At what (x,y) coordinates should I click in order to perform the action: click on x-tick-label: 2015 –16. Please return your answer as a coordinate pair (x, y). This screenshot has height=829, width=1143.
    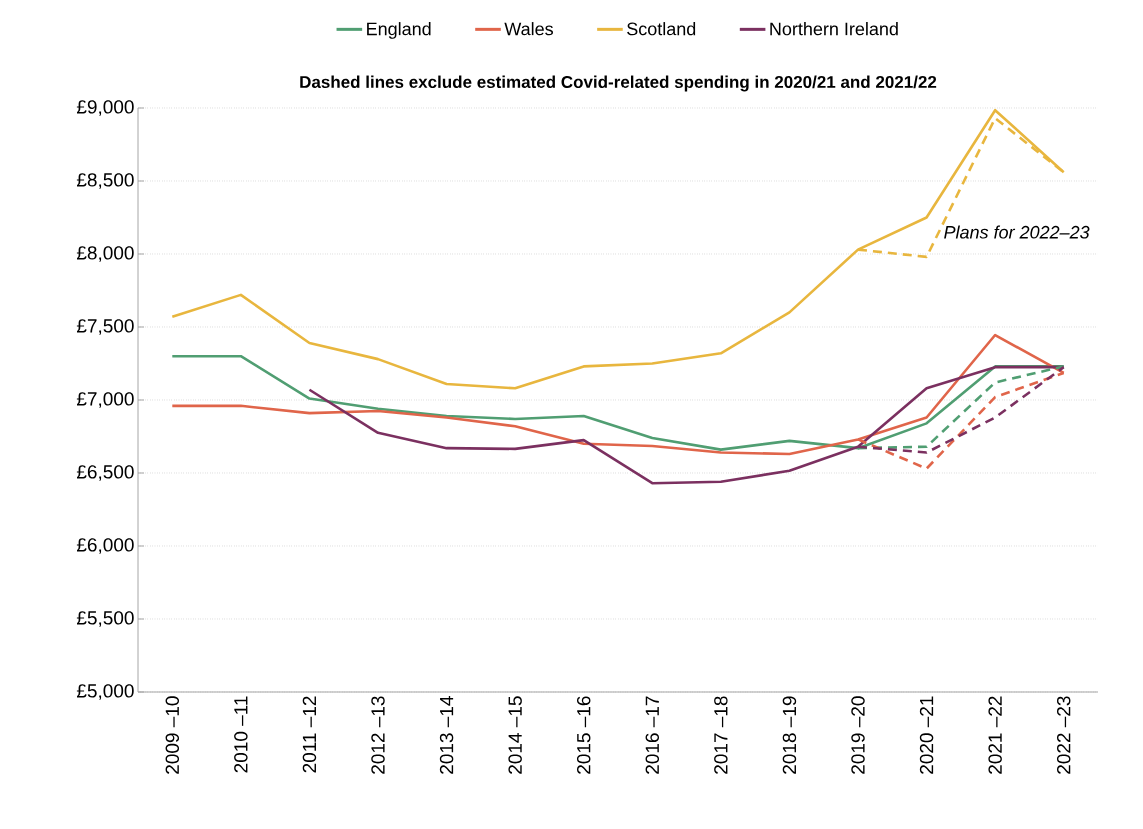
    Looking at the image, I should click on (583, 735).